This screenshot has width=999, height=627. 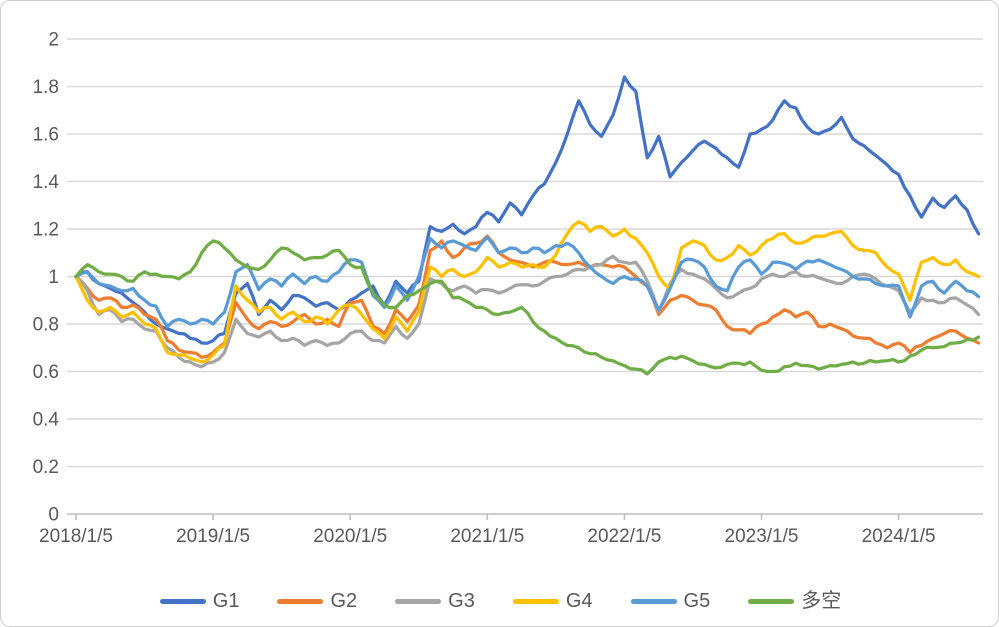 What do you see at coordinates (624, 536) in the screenshot?
I see `x-axis-label: 2022/1/5` at bounding box center [624, 536].